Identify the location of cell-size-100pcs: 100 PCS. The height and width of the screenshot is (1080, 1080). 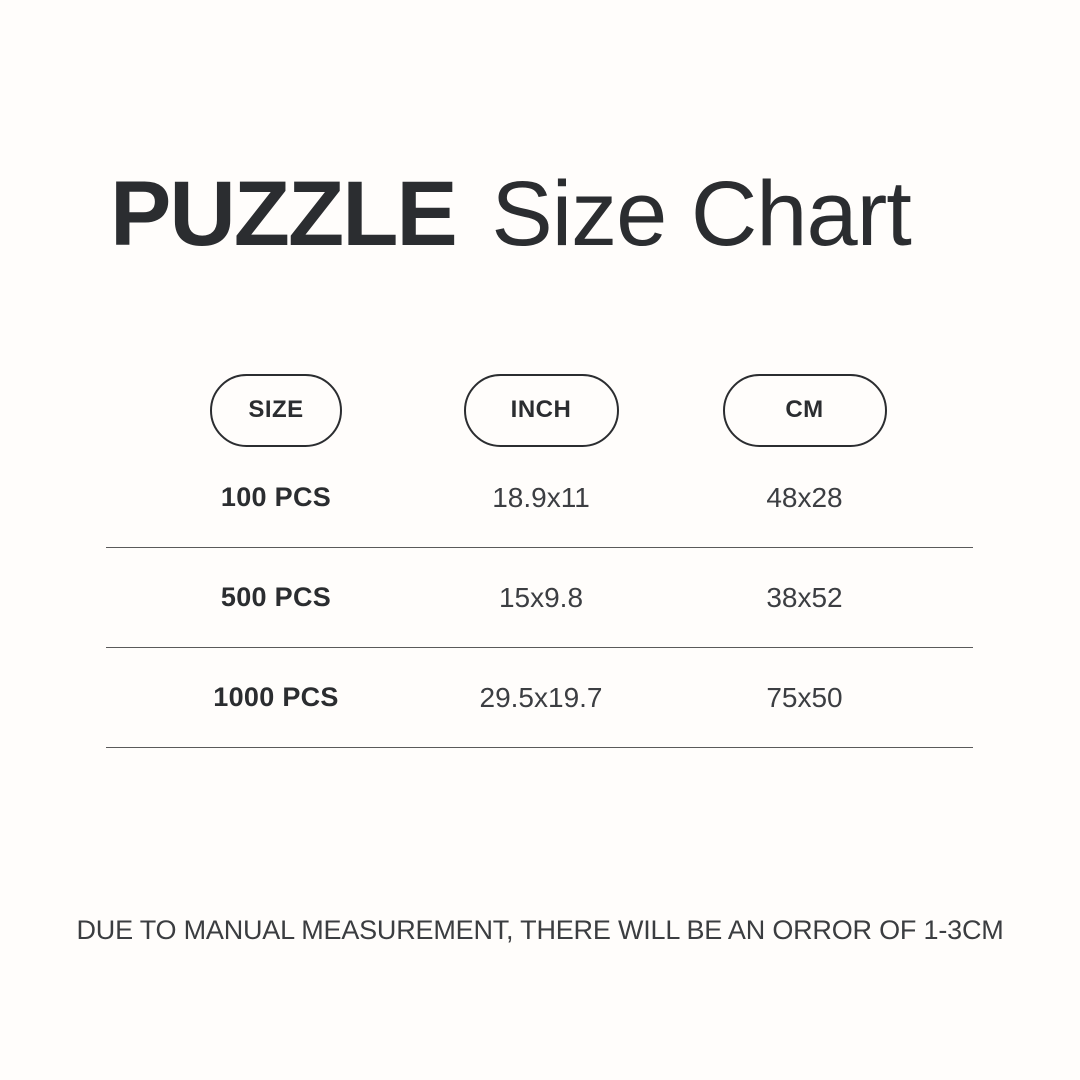
(276, 497).